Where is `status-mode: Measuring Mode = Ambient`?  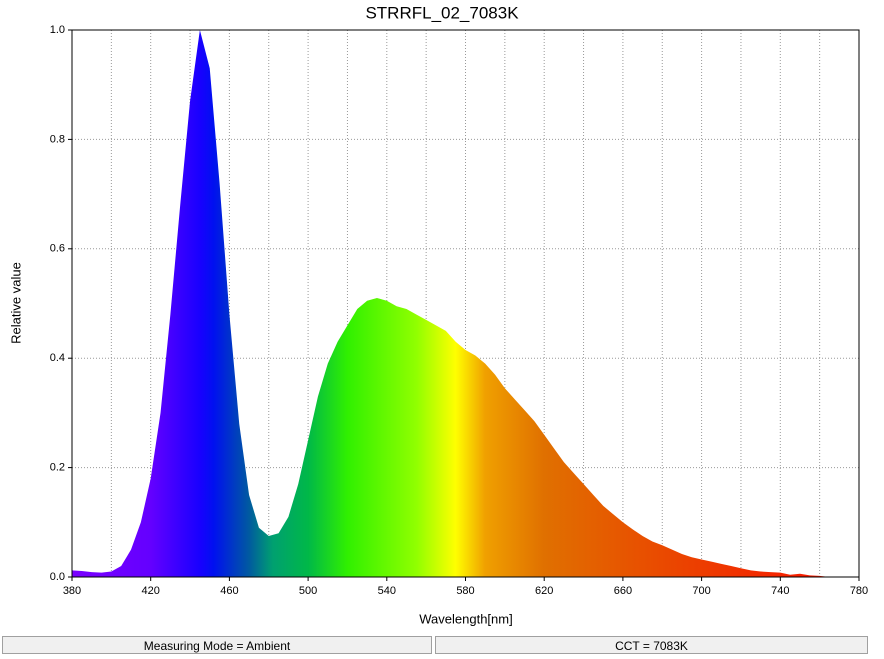
status-mode: Measuring Mode = Ambient is located at coordinates (217, 645).